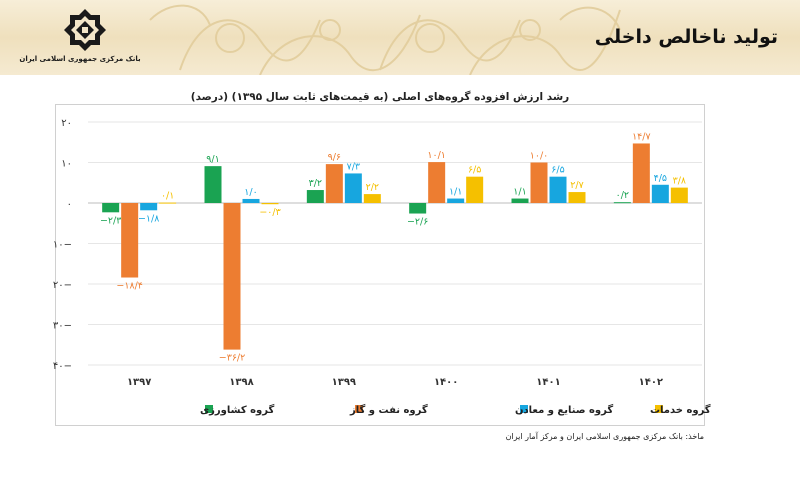 This screenshot has width=800, height=479. What do you see at coordinates (167, 196) in the screenshot?
I see `data-label-services: ۰/۱` at bounding box center [167, 196].